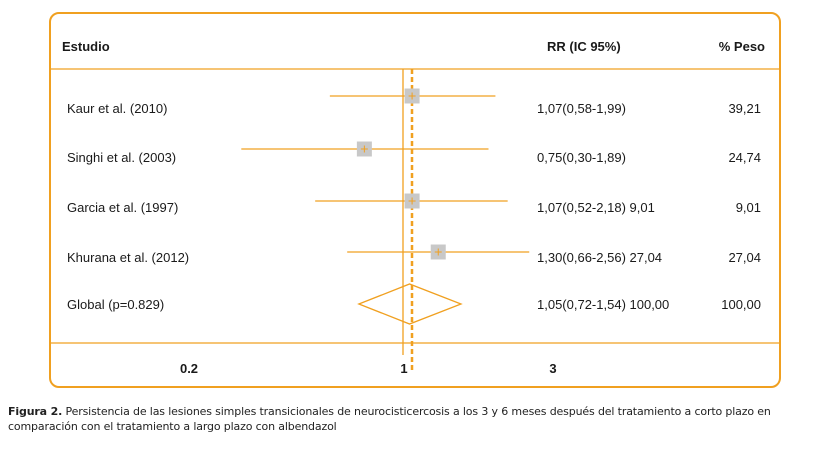  I want to click on study-weight: 9,01, so click(748, 207).